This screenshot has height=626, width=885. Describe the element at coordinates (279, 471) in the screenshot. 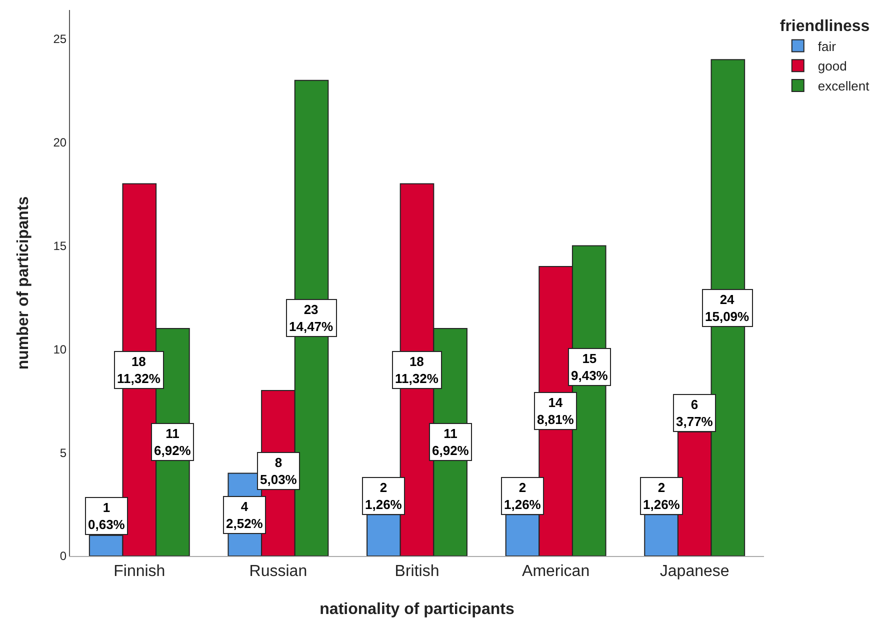

I see `data-label: 8 5,03%` at that location.